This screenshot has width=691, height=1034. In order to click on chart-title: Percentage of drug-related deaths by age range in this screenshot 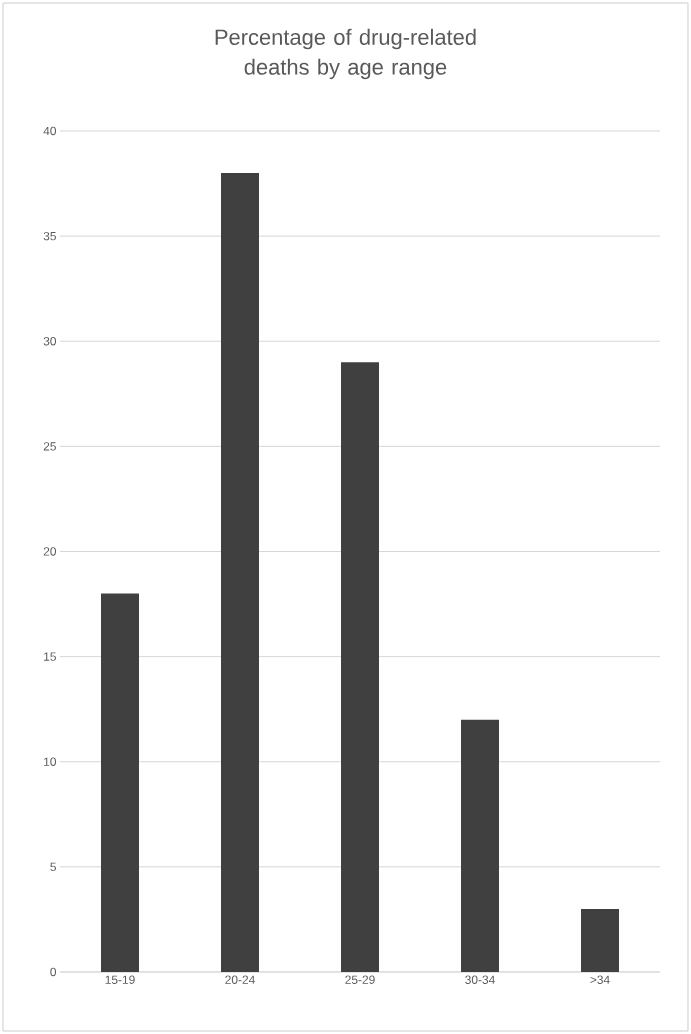, I will do `click(345, 54)`.